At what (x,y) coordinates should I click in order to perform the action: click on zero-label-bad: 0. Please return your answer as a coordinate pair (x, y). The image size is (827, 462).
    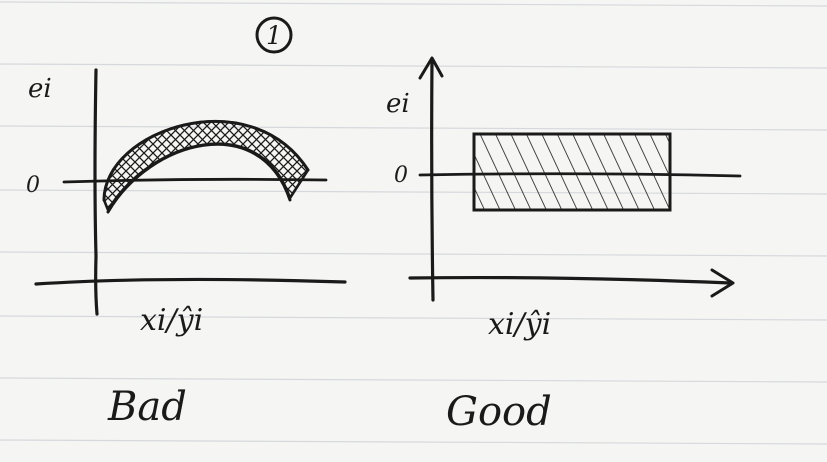
    Looking at the image, I should click on (33, 185).